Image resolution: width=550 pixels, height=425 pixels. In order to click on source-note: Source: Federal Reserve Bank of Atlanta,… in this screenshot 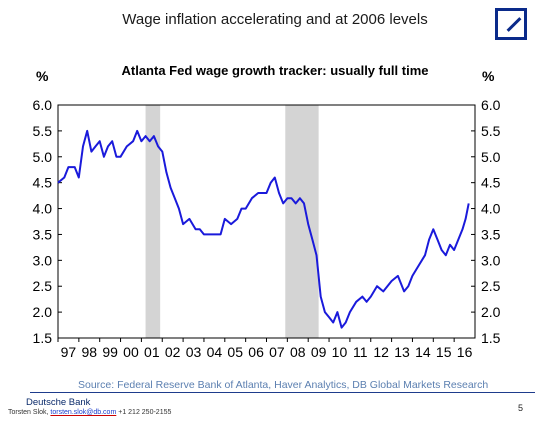, I will do `click(283, 385)`.